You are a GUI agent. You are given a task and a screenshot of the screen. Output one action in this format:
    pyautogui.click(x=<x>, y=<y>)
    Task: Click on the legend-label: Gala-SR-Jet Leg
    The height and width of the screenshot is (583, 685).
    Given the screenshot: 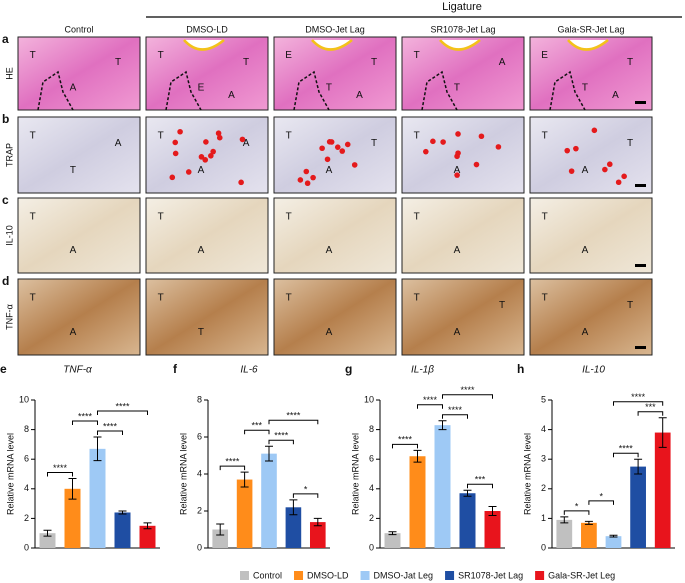 What is the action you would take?
    pyautogui.click(x=581, y=575)
    